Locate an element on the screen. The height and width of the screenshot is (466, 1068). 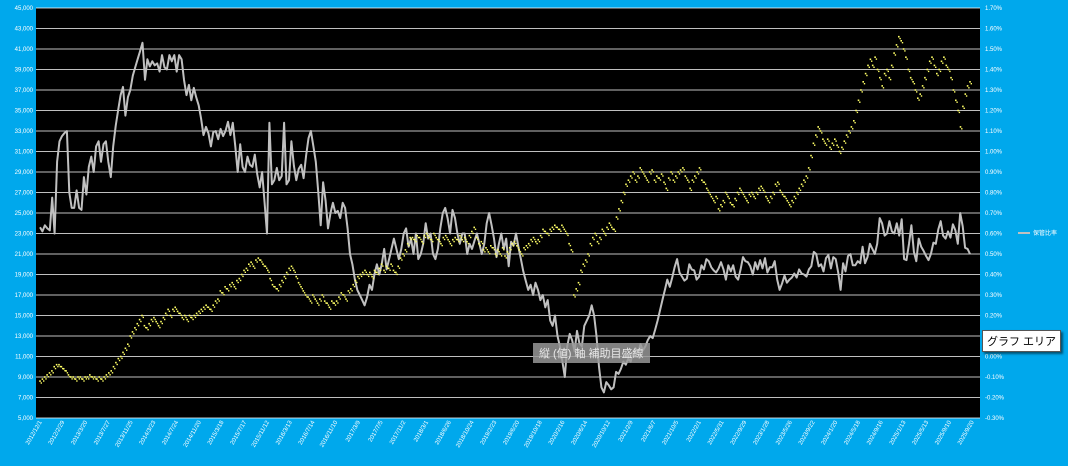
y-left-tick-label: 5,000 is located at coordinates (26, 419).